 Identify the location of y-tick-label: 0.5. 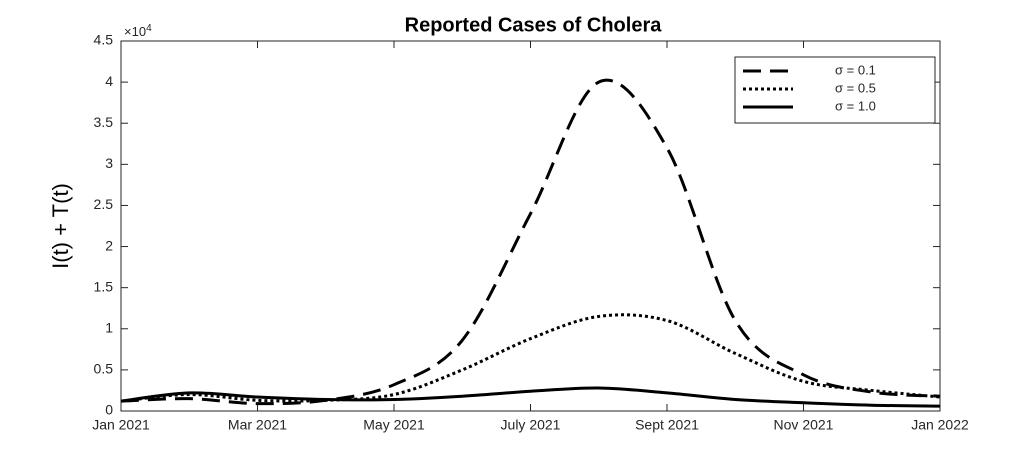
(104, 369).